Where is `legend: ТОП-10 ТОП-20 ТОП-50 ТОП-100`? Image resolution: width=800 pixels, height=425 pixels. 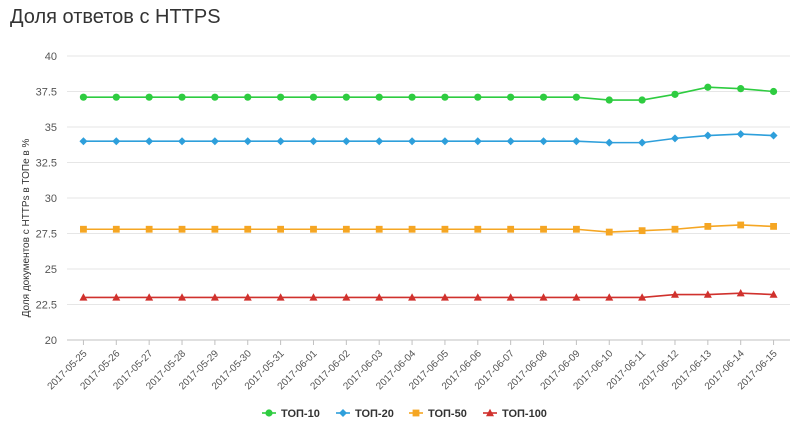
legend: ТОП-10 ТОП-20 ТОП-50 ТОП-100 is located at coordinates (404, 414).